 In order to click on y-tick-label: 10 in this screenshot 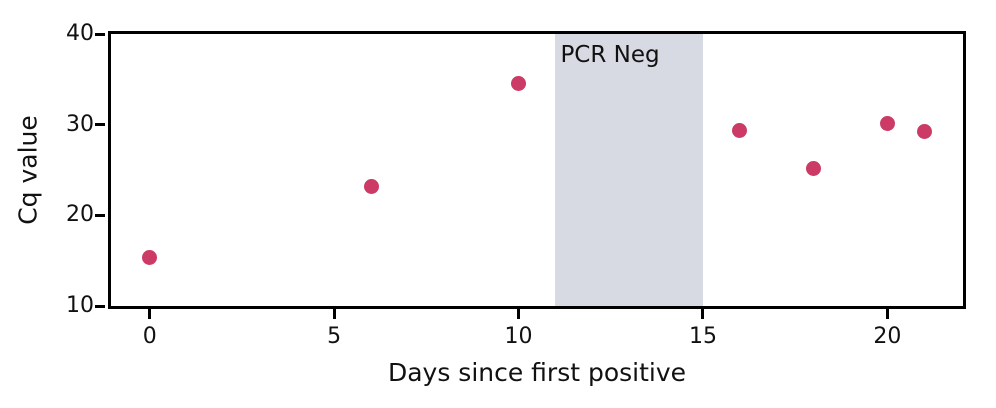, I will do `click(80, 305)`.